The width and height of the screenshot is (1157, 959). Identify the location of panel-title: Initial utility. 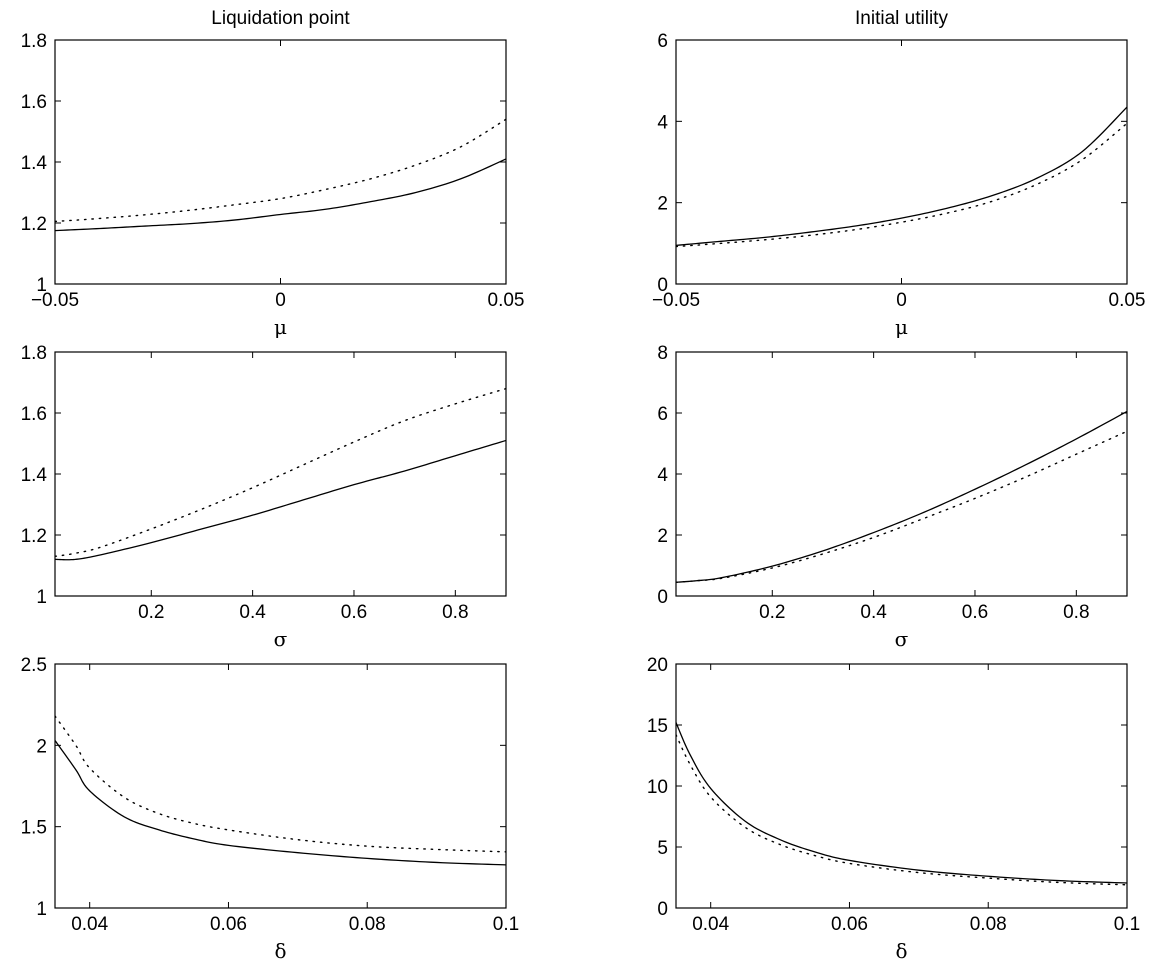
(901, 18).